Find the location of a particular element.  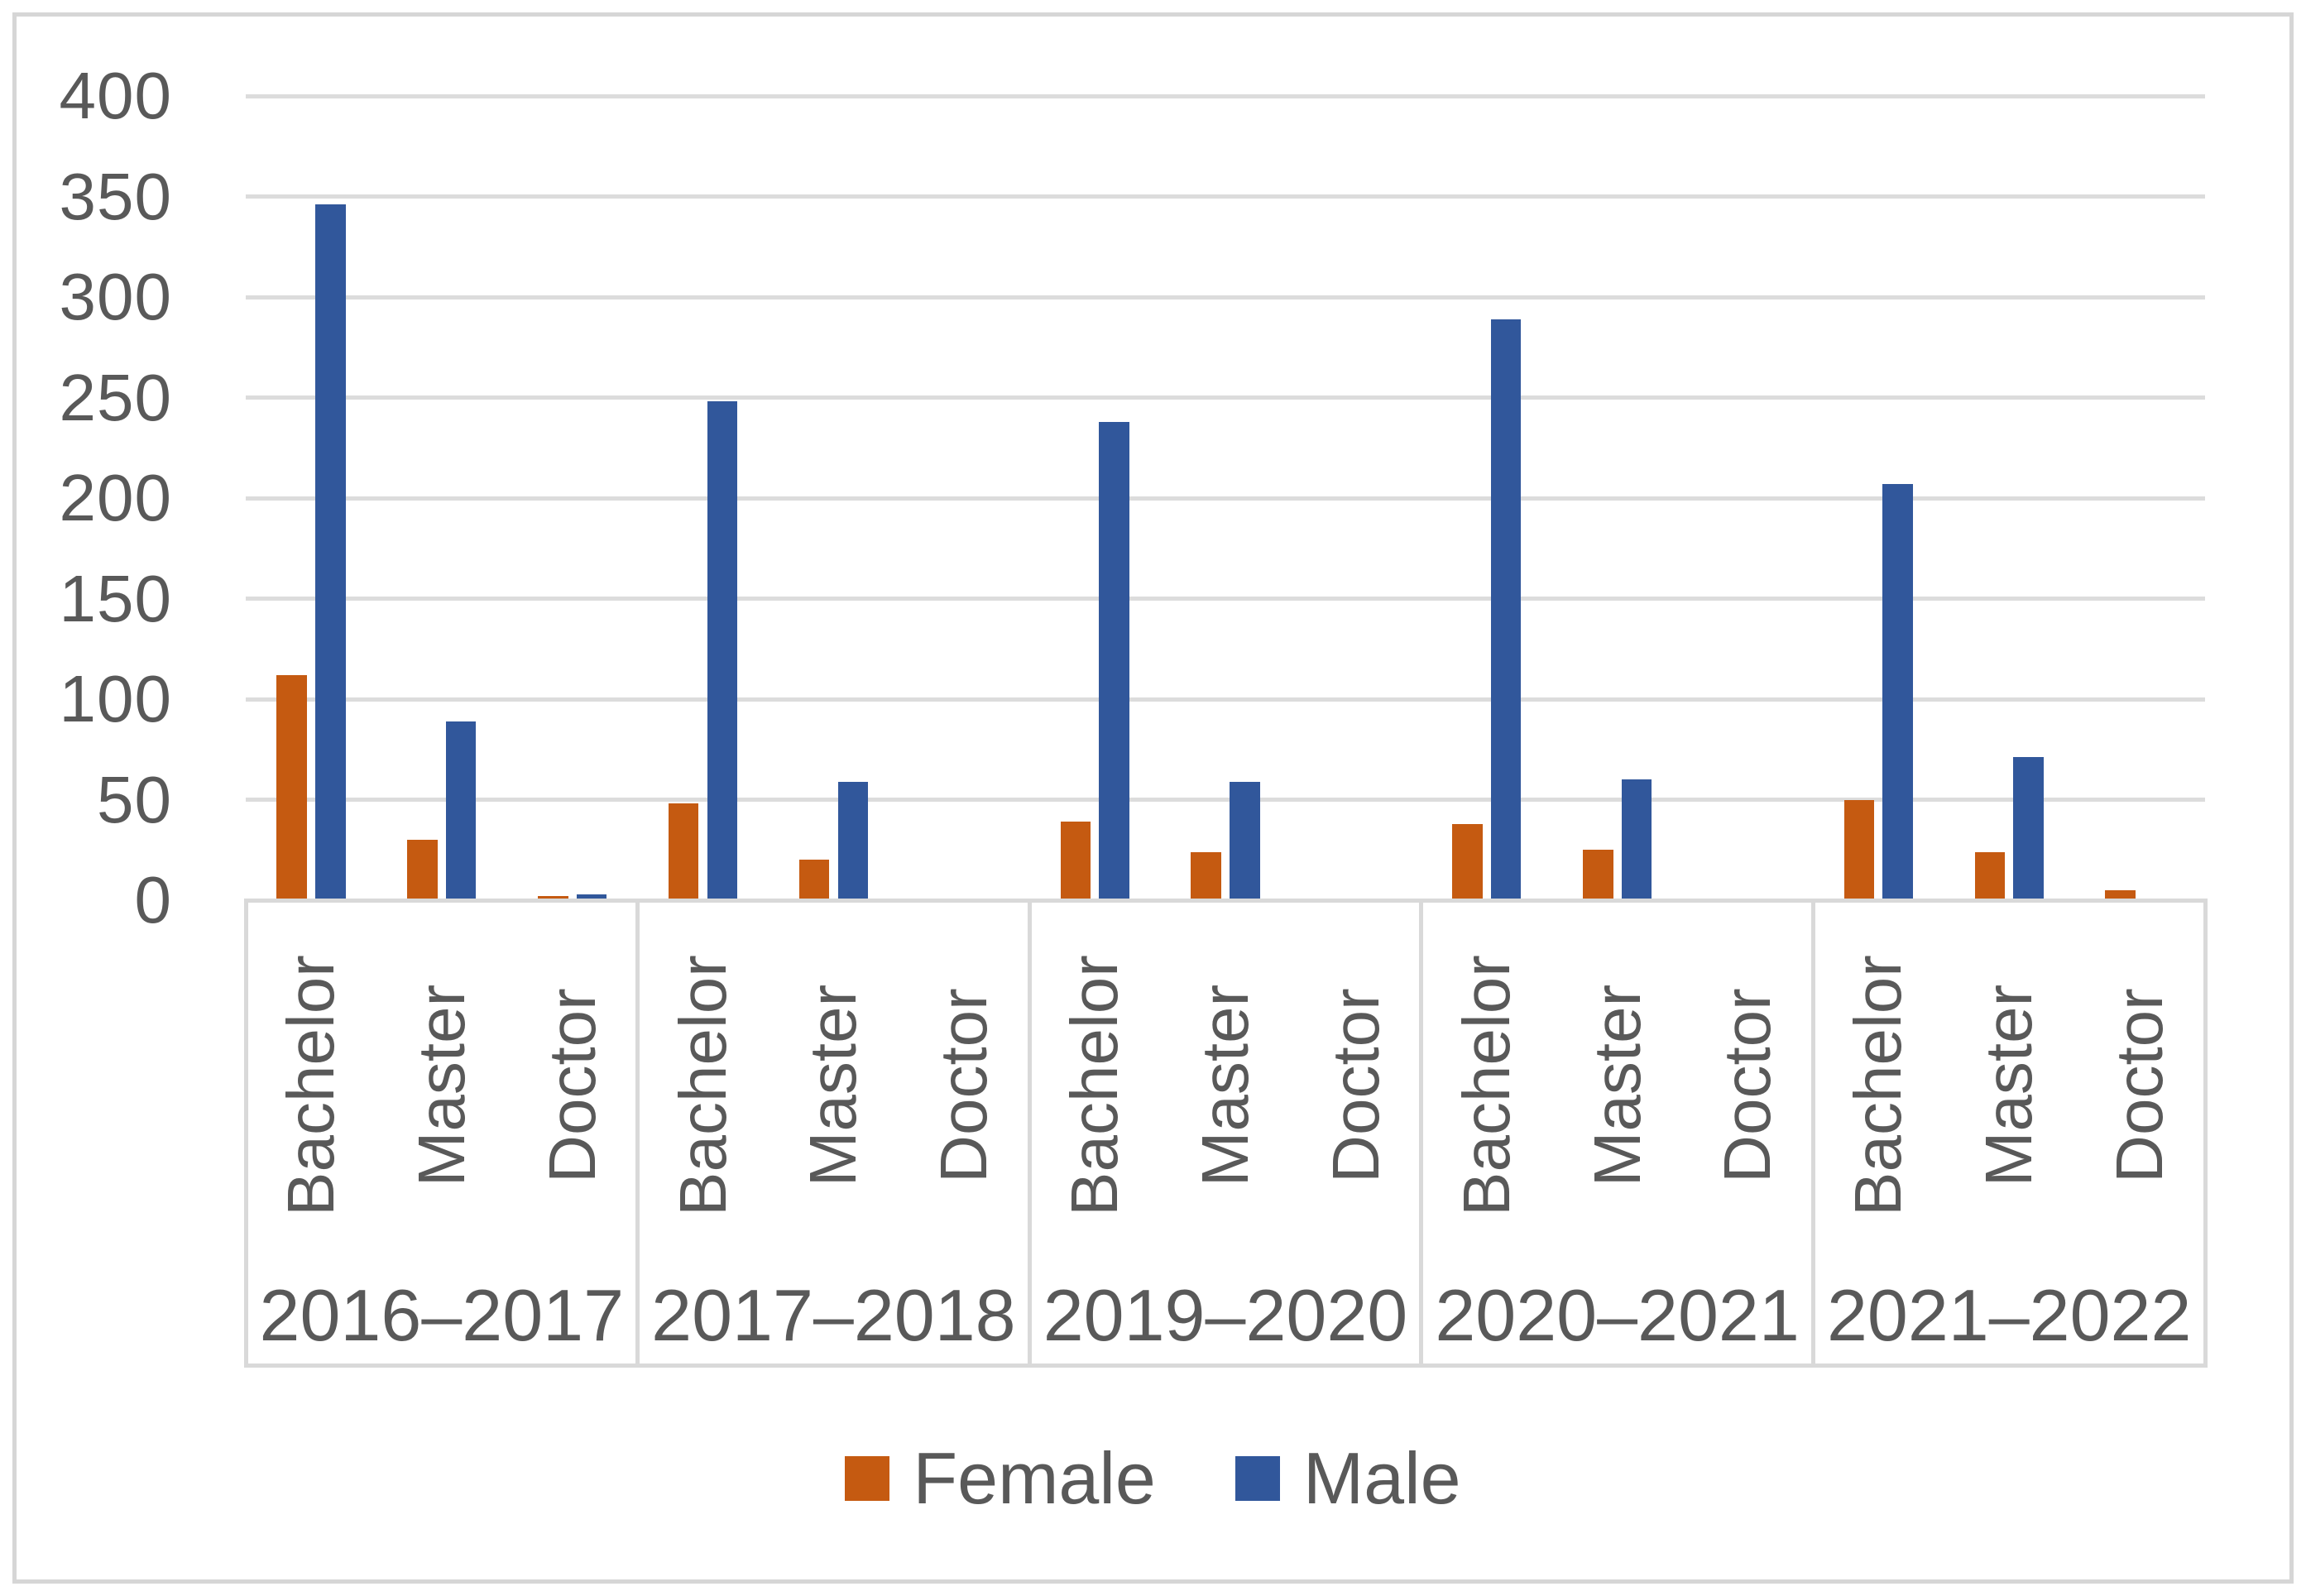

legend-item-male: Male is located at coordinates (1348, 1478).